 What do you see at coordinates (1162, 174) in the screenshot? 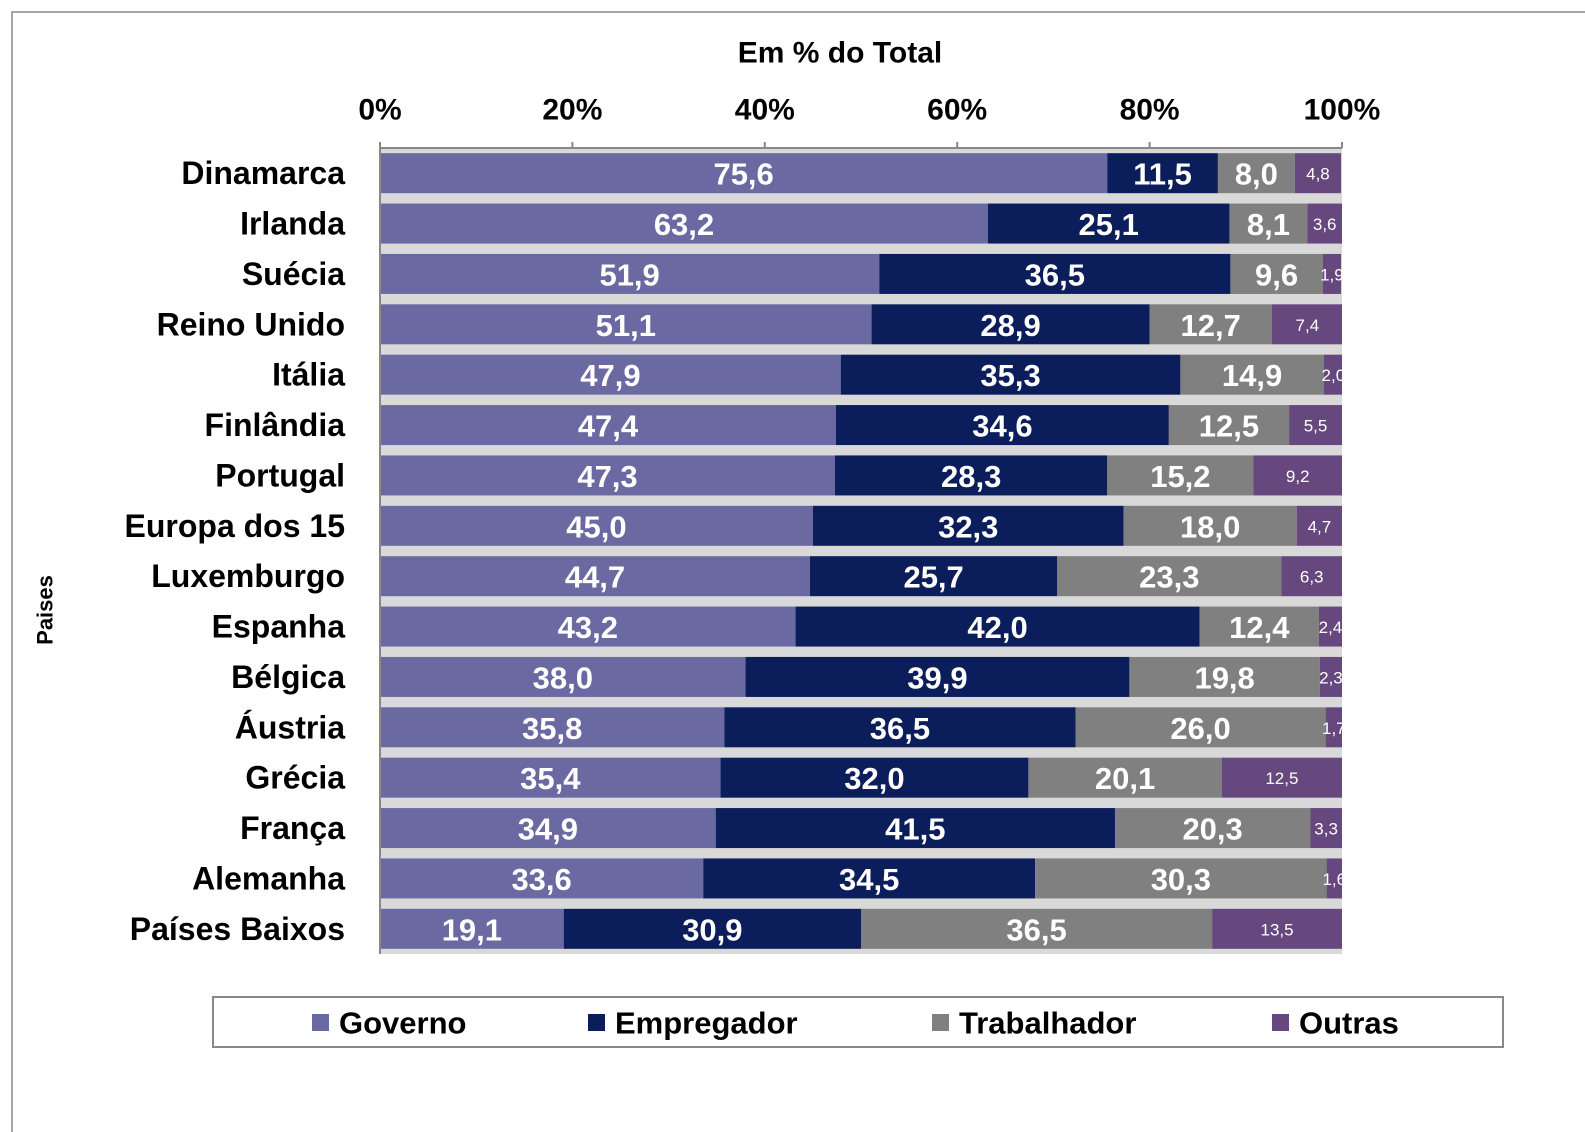
I see `data-label: 11,5` at bounding box center [1162, 174].